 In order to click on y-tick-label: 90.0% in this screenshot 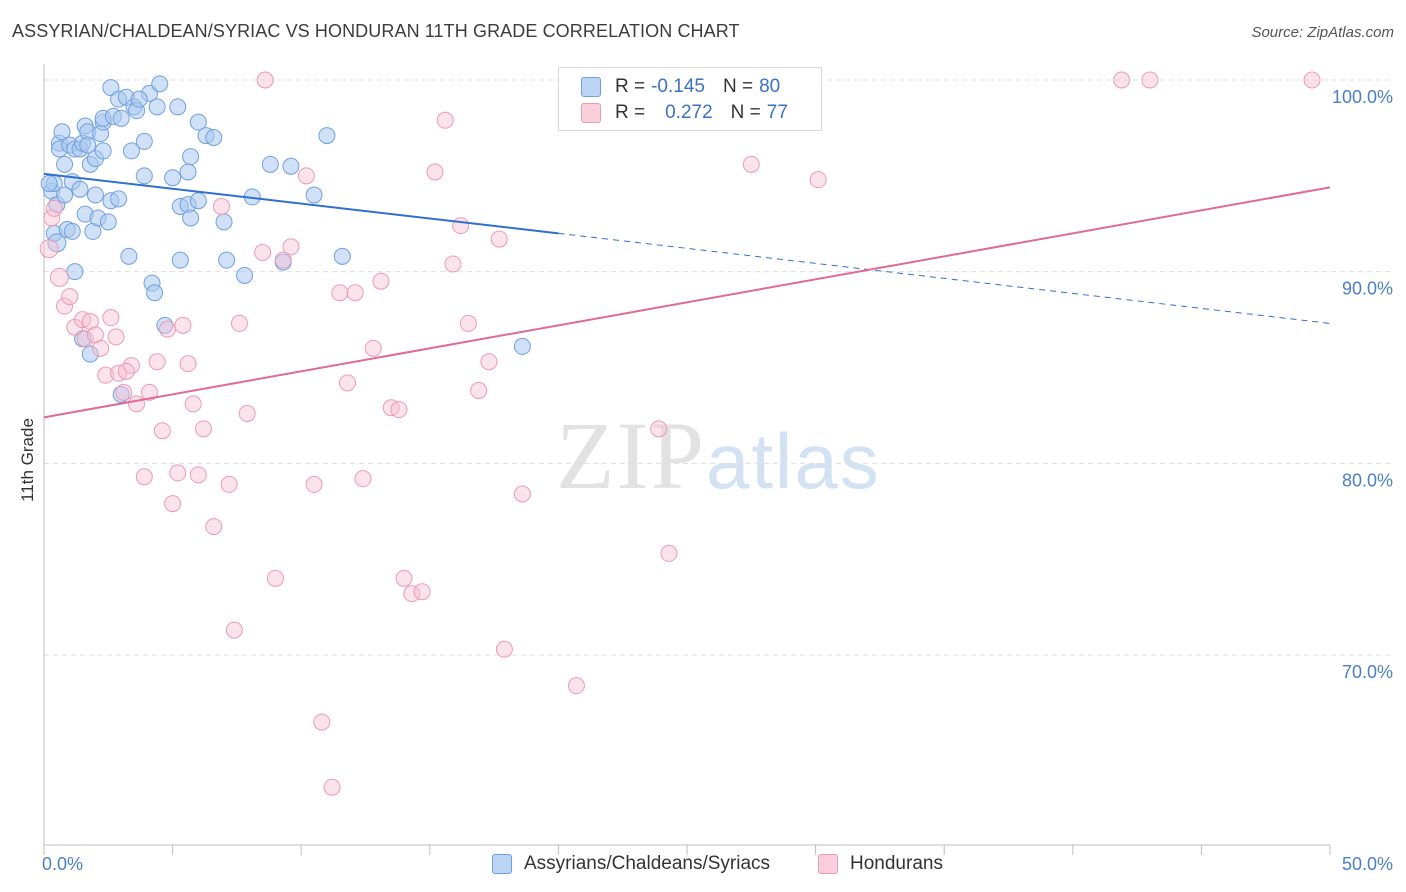, I will do `click(1367, 289)`.